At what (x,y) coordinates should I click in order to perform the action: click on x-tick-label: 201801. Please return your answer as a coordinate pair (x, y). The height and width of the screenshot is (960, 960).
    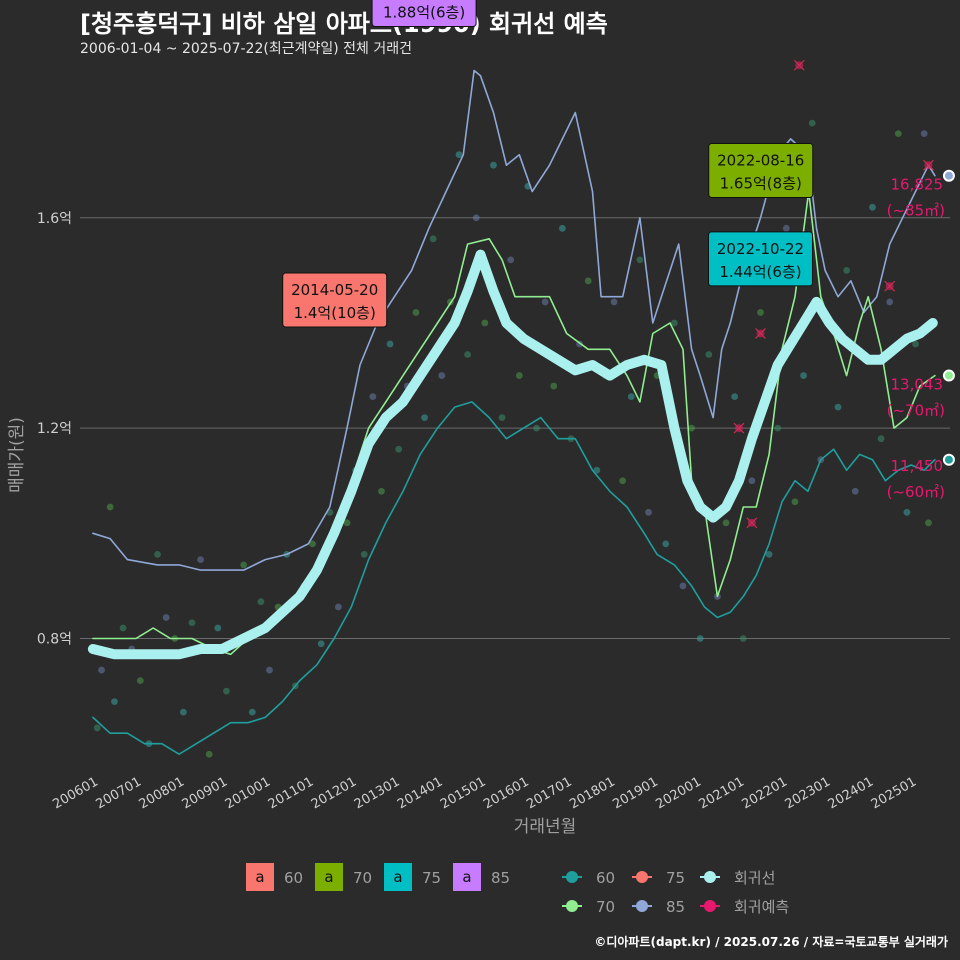
    Looking at the image, I should click on (592, 793).